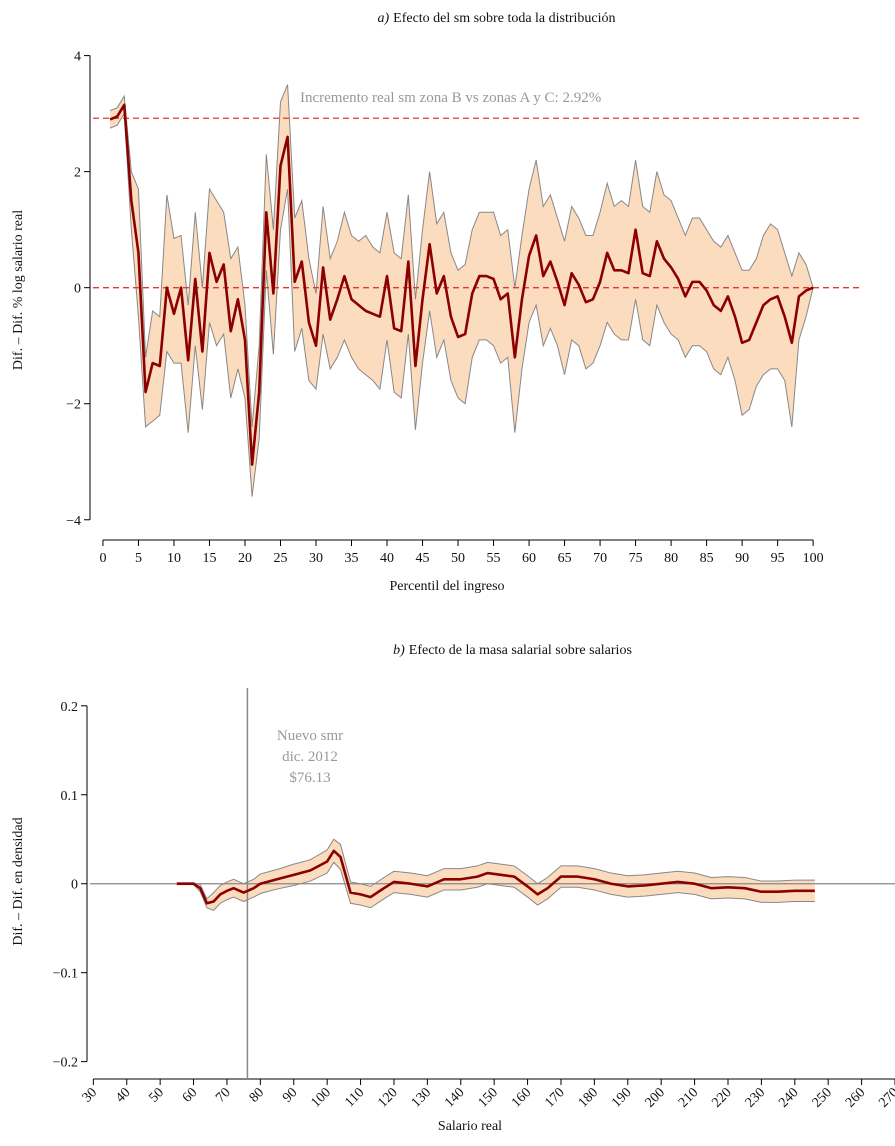 This screenshot has width=895, height=1146. I want to click on x-tick-label: 160, so click(521, 1097).